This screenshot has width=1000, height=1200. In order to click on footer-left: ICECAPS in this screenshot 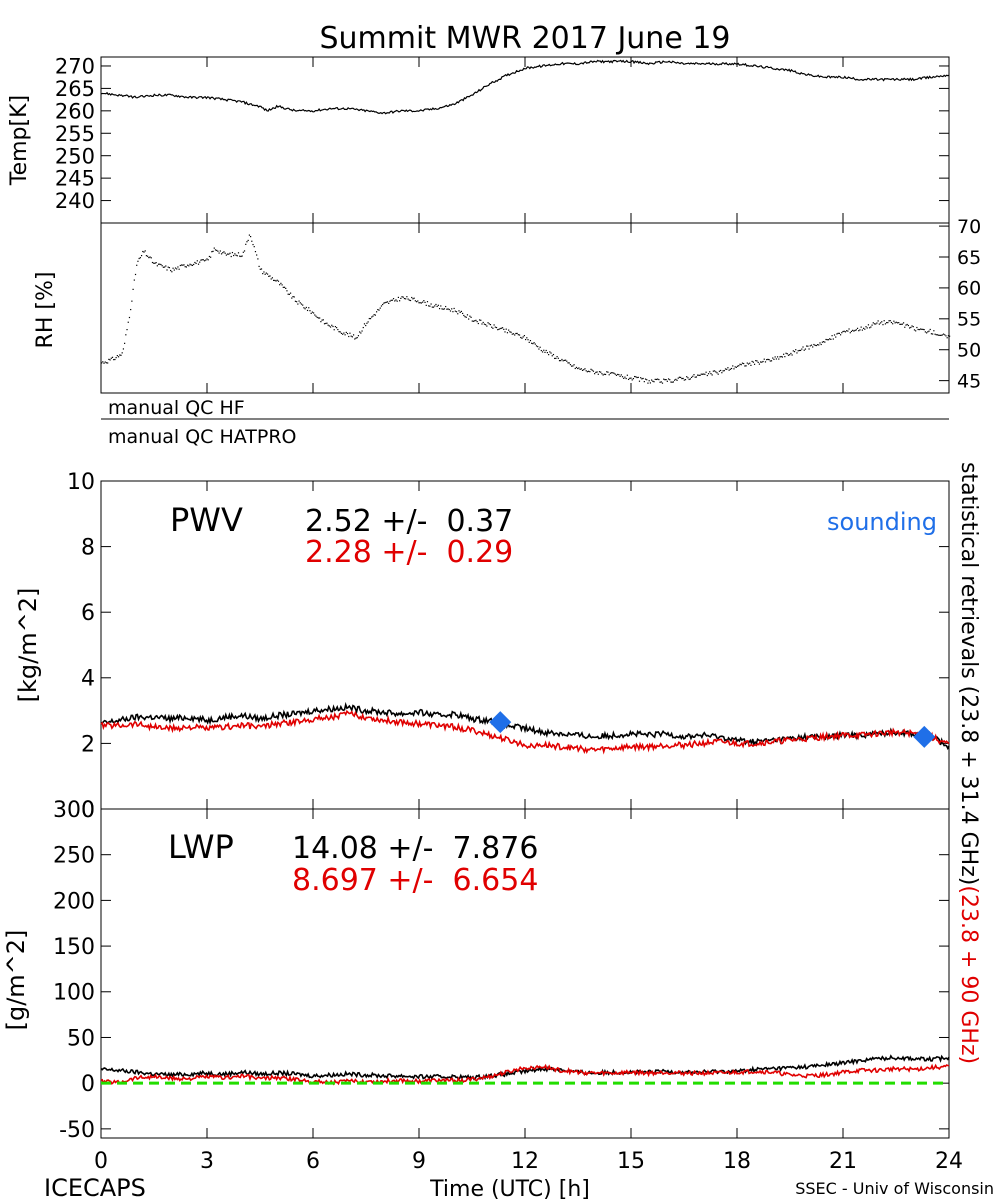, I will do `click(95, 1187)`.